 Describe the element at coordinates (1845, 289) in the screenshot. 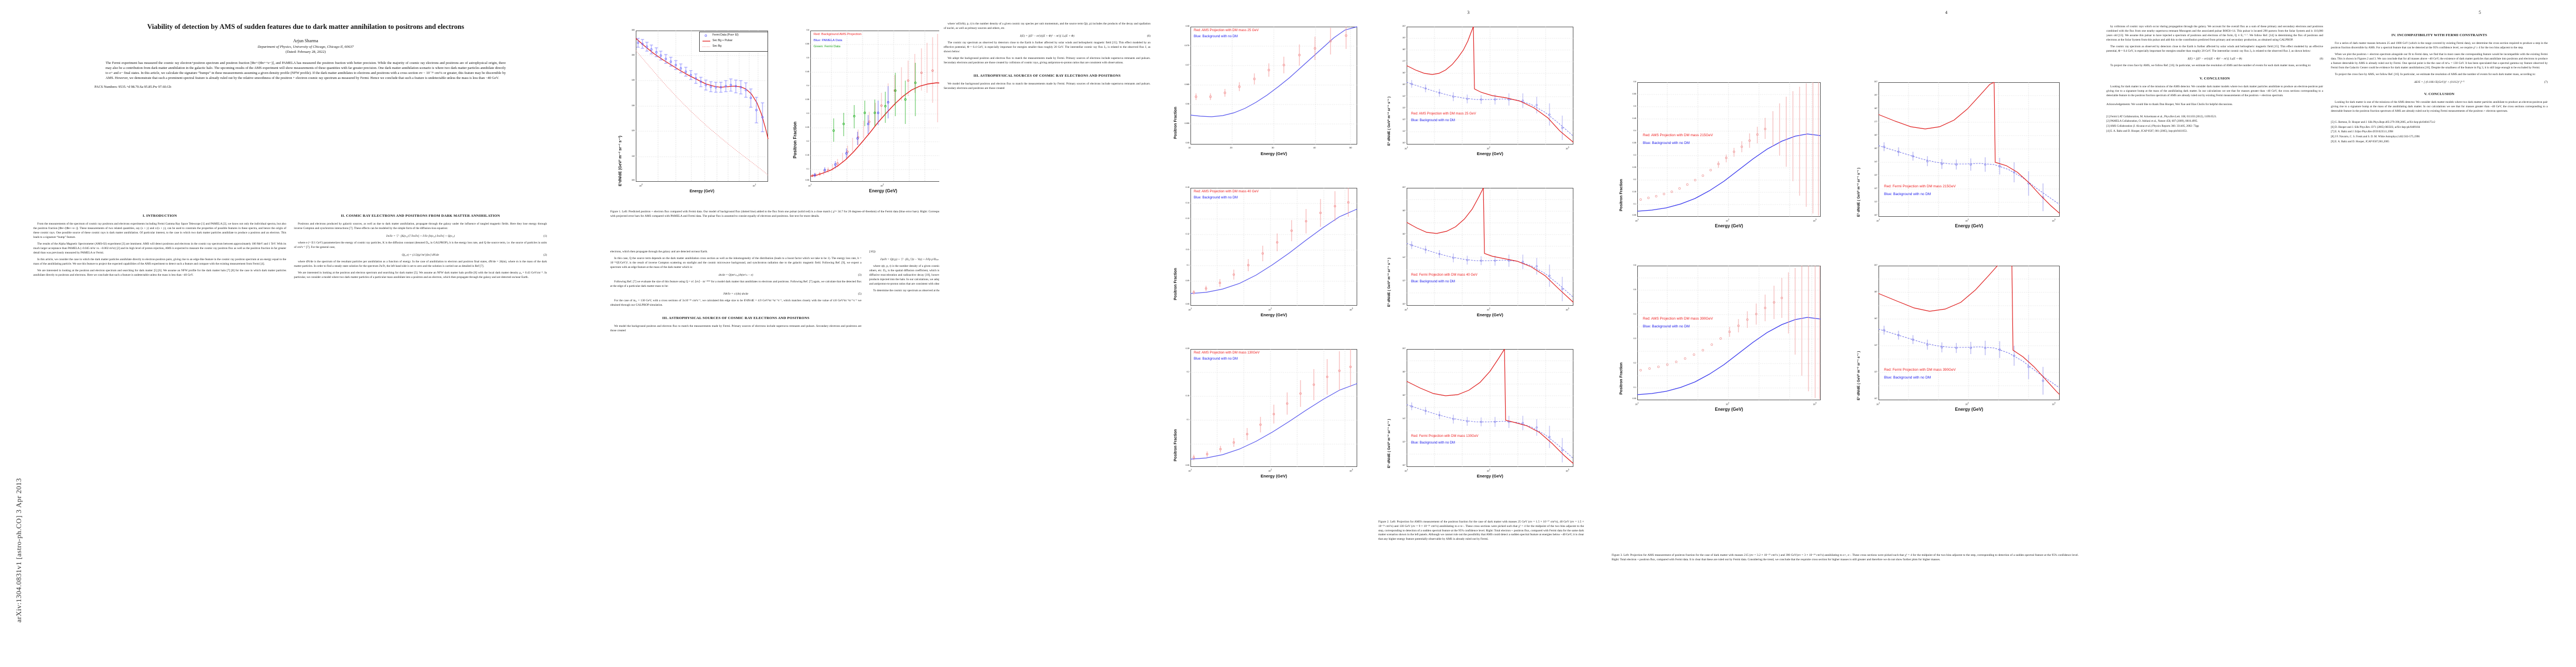

I see `figure3-panel-grid: Positron Fraction` at that location.